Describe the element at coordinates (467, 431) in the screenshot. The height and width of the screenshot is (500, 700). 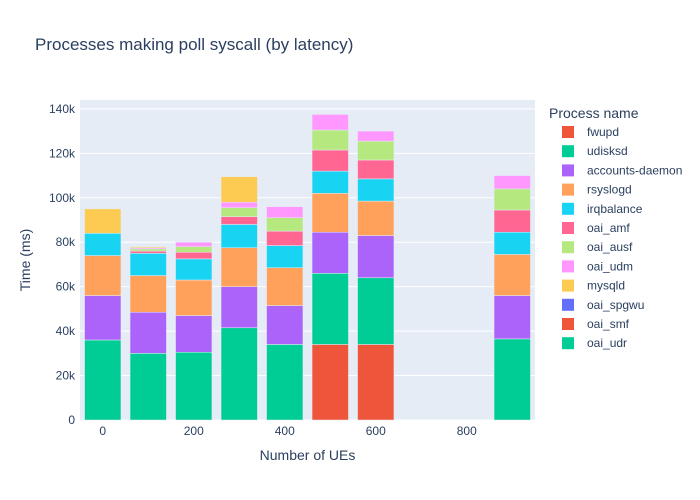
I see `x-tick-label: 800` at that location.